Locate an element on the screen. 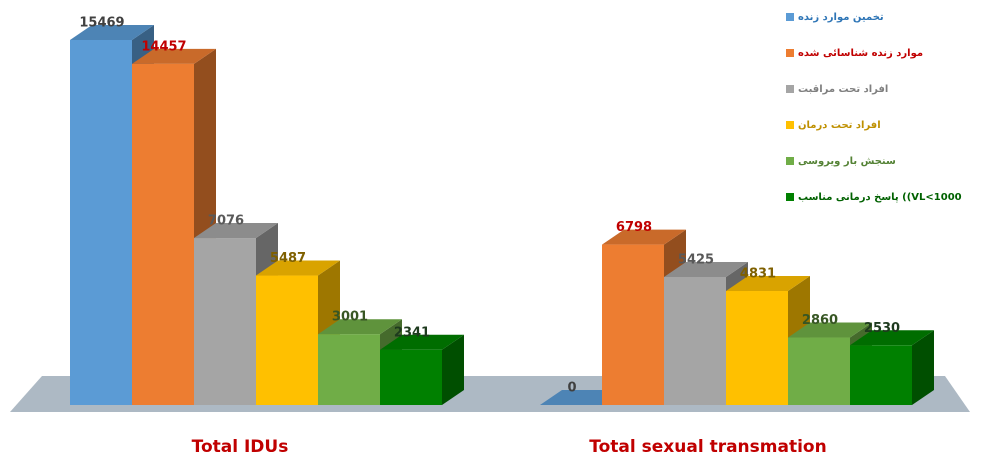  data-label: 15469 is located at coordinates (101, 23).